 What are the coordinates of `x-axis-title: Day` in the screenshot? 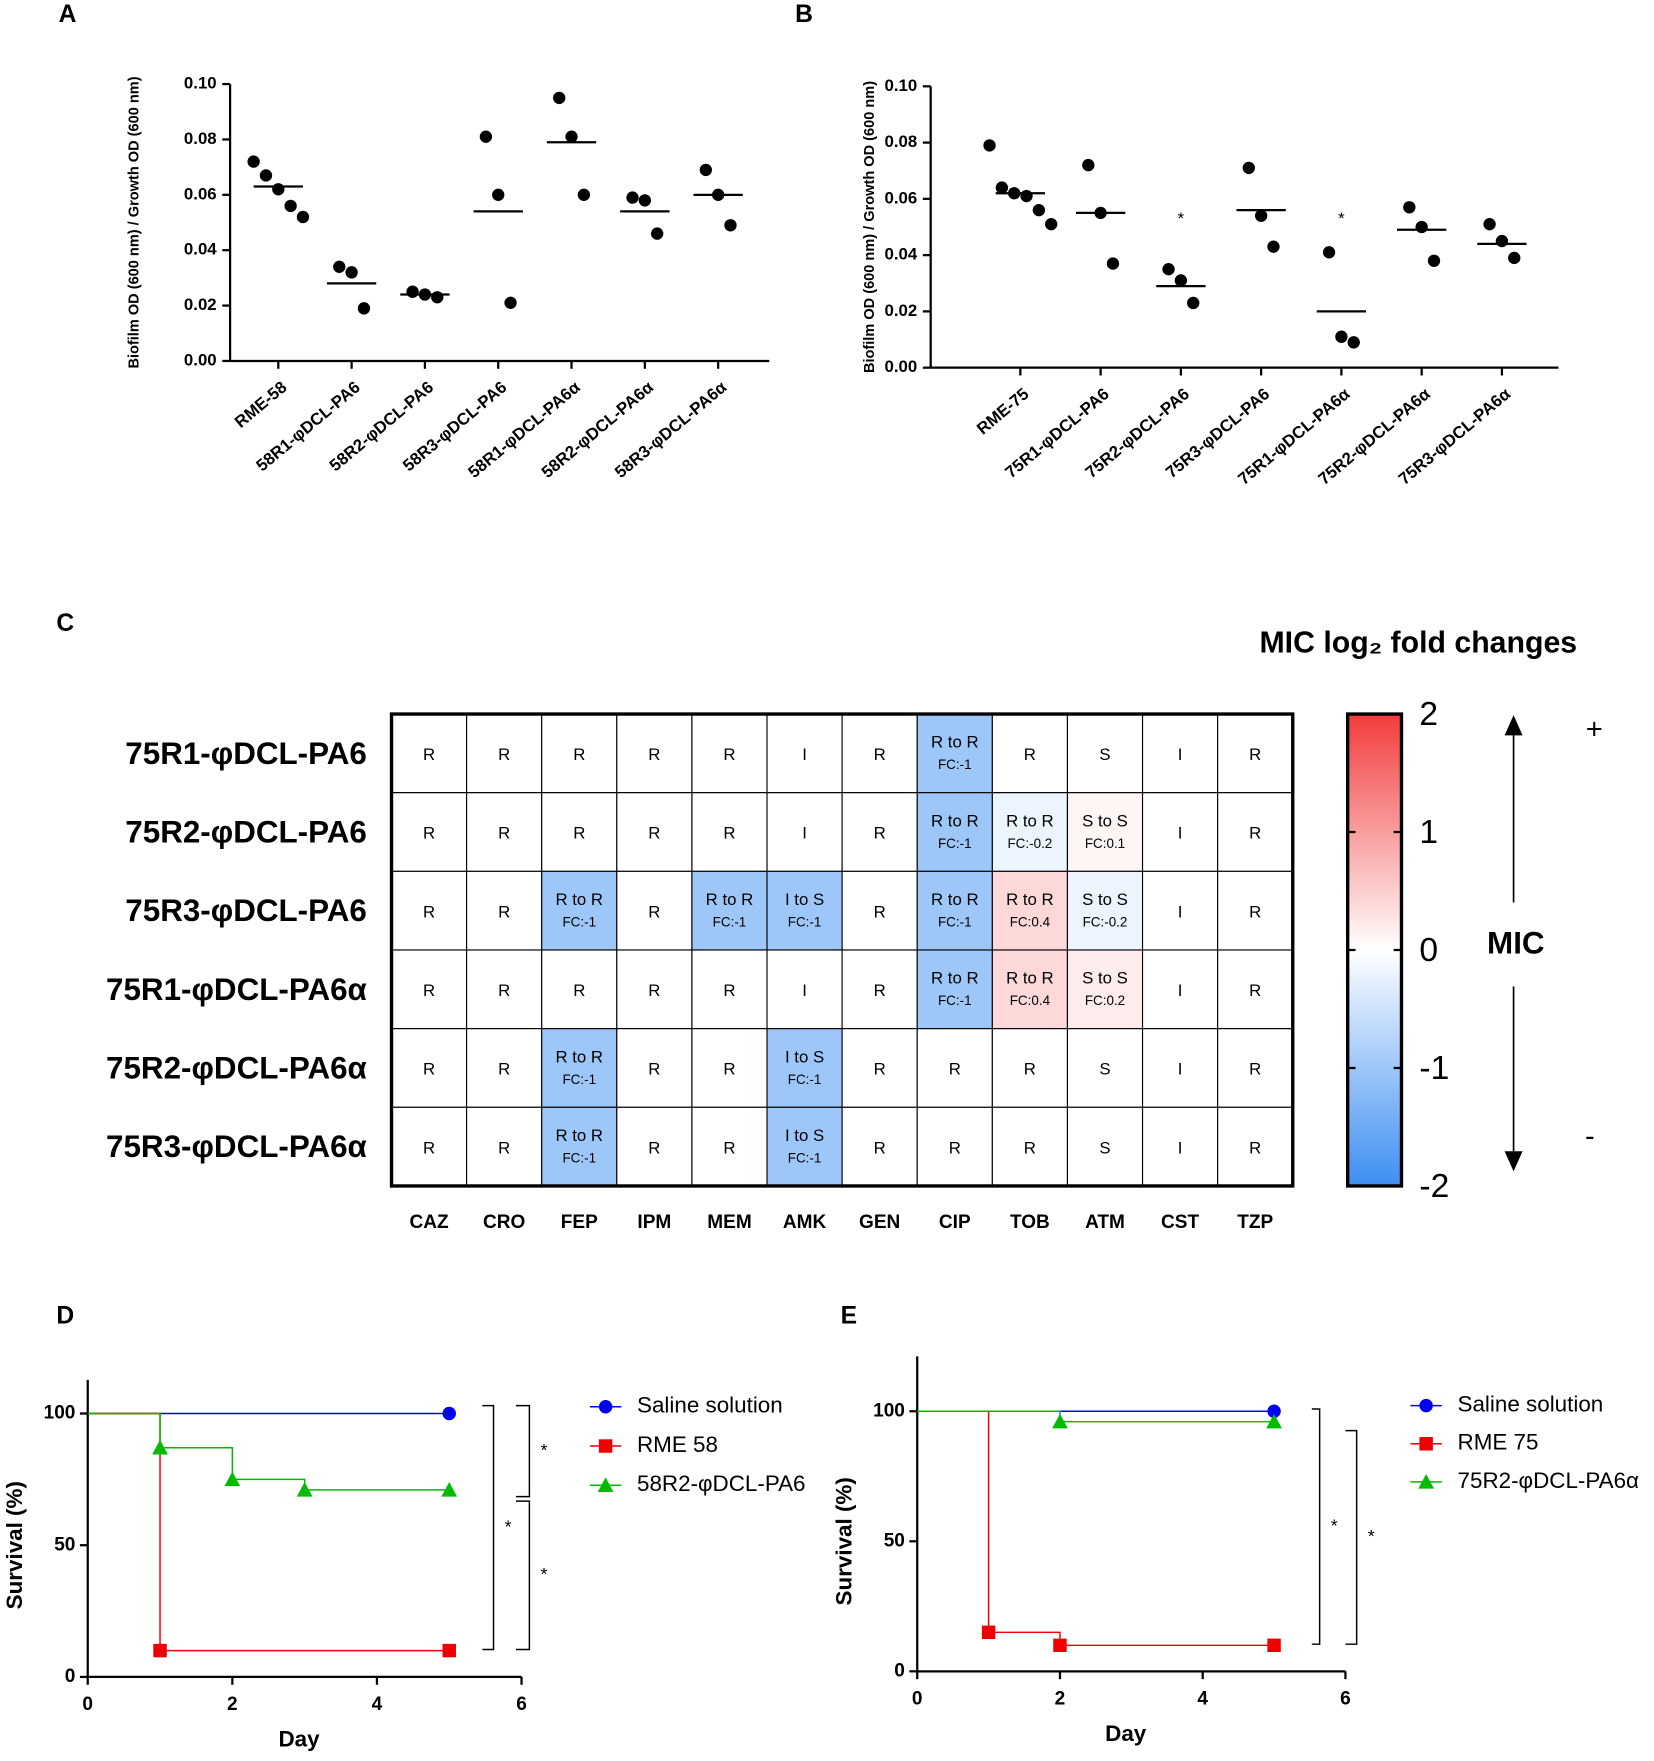 It's located at (299, 1739).